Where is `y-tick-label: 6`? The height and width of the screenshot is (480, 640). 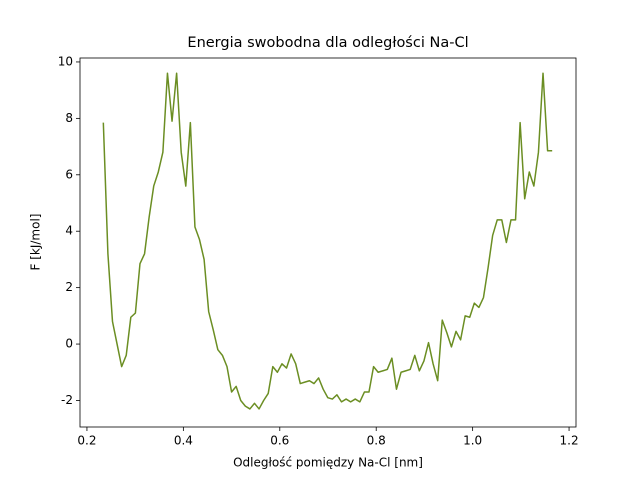
y-tick-label: 6 is located at coordinates (69, 174).